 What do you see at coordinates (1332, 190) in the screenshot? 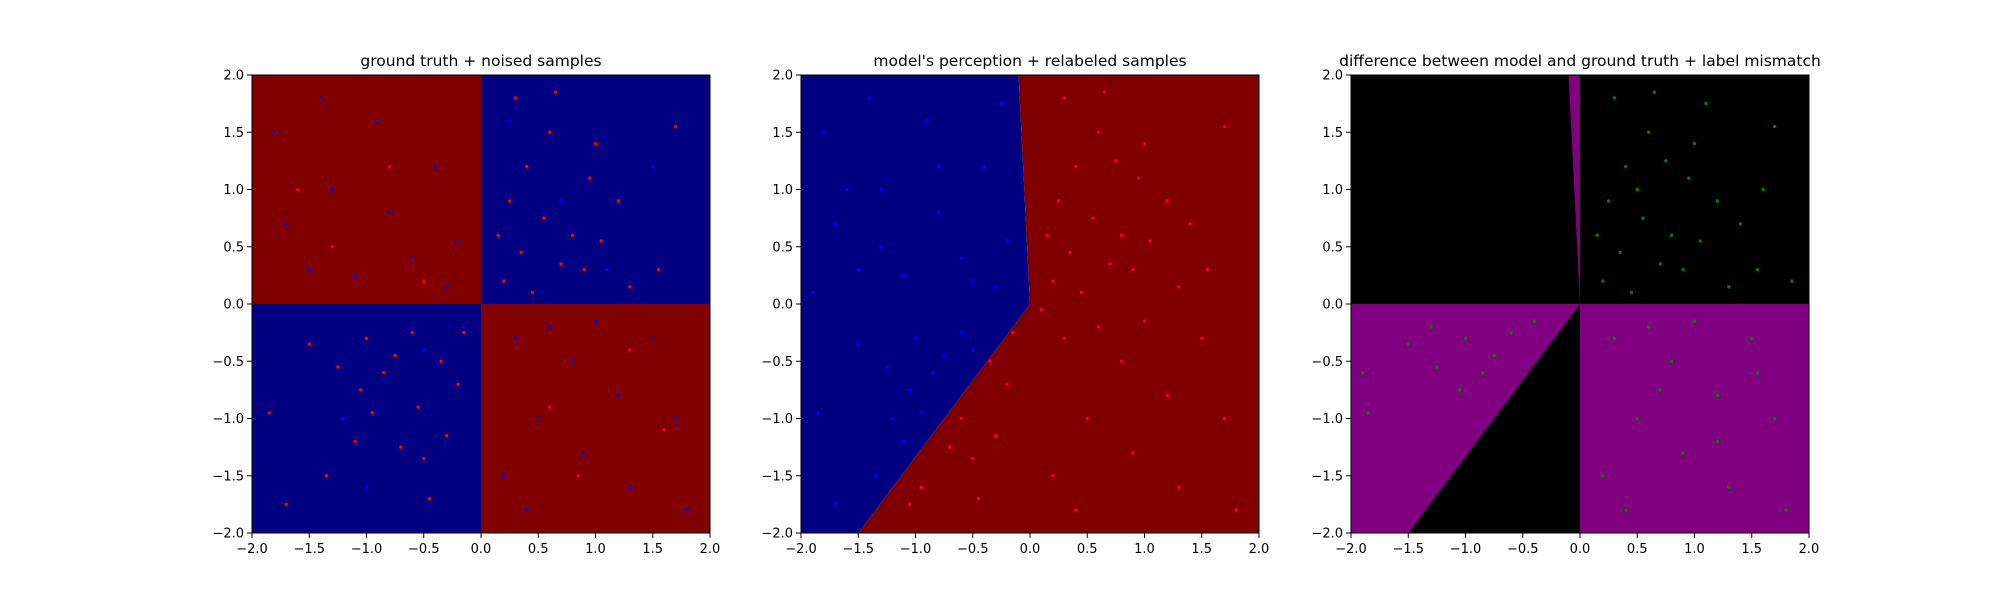
I see `y-tick-label: 1.0` at bounding box center [1332, 190].